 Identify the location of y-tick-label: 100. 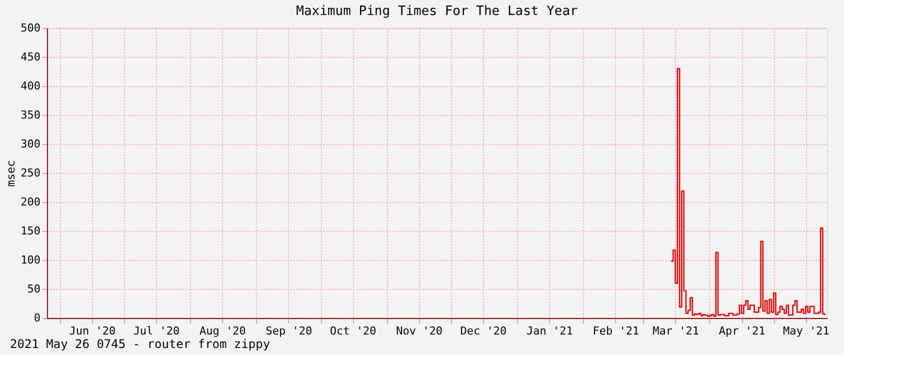
(30, 260).